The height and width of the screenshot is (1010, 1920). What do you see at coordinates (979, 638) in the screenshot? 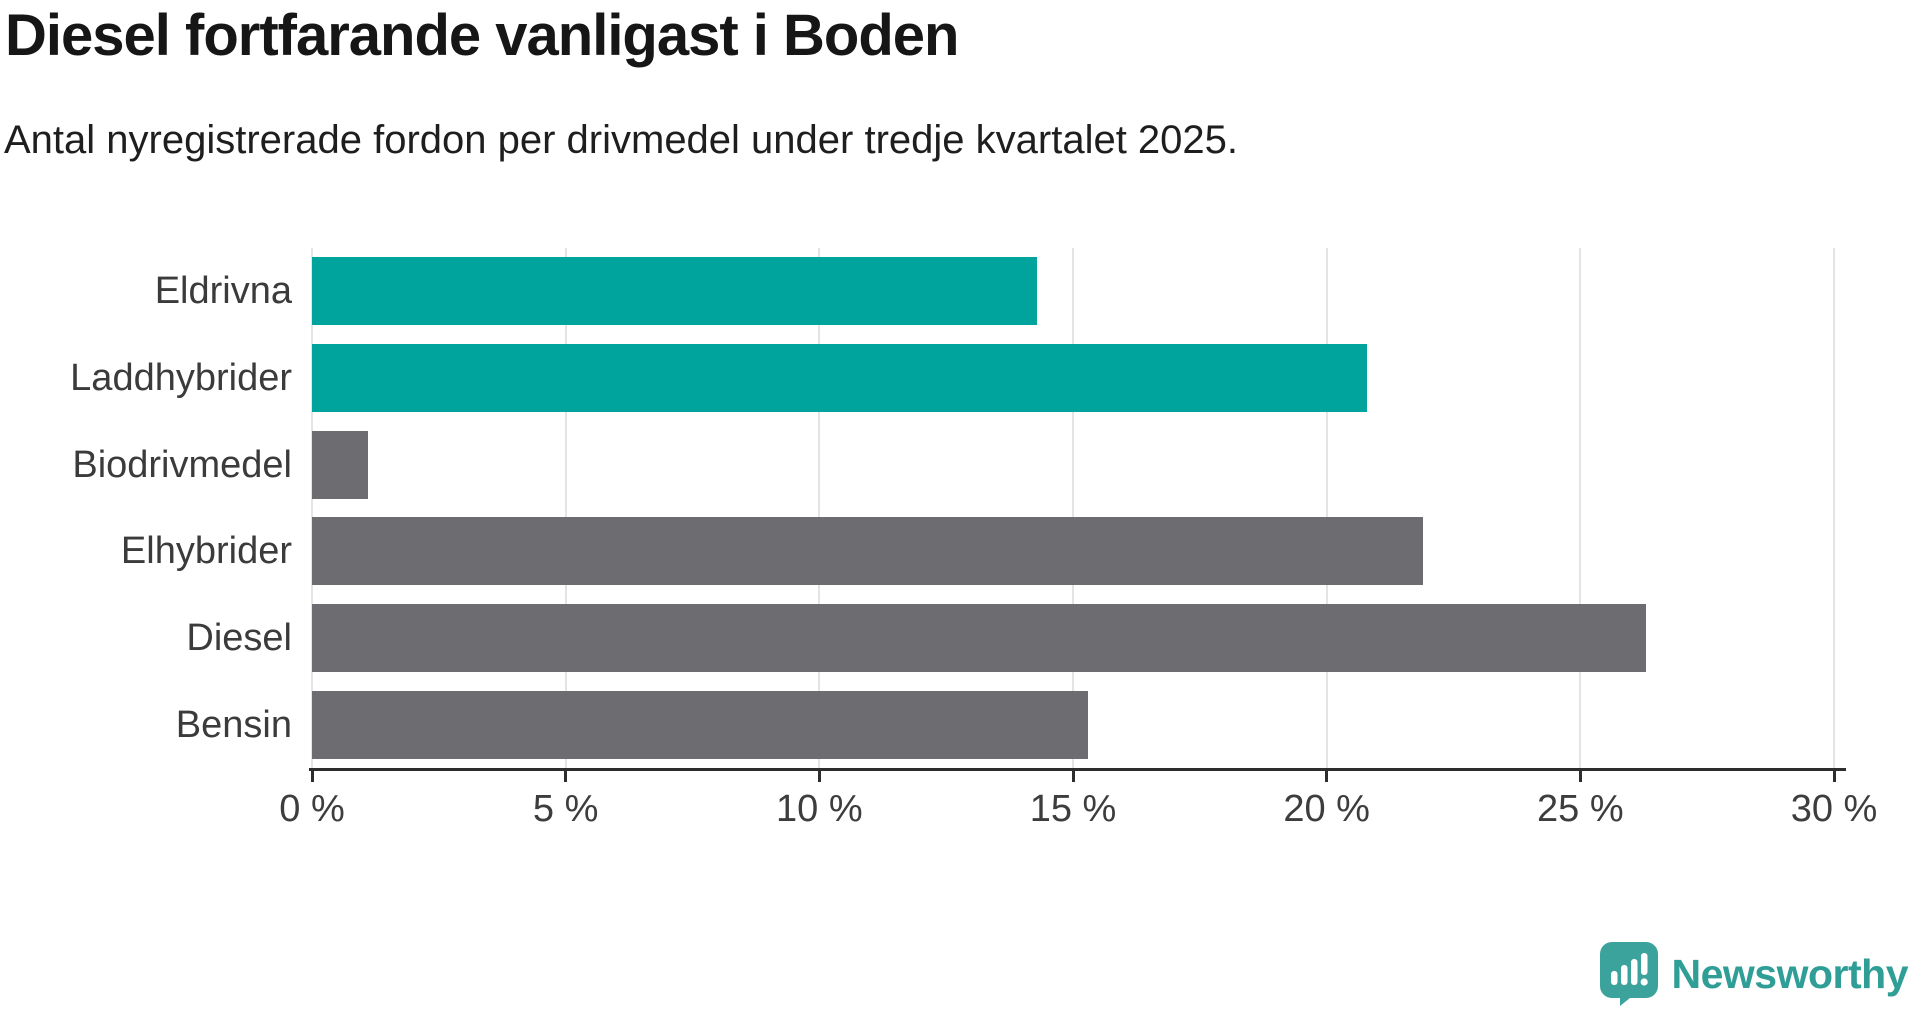
I see `bar-diesel` at bounding box center [979, 638].